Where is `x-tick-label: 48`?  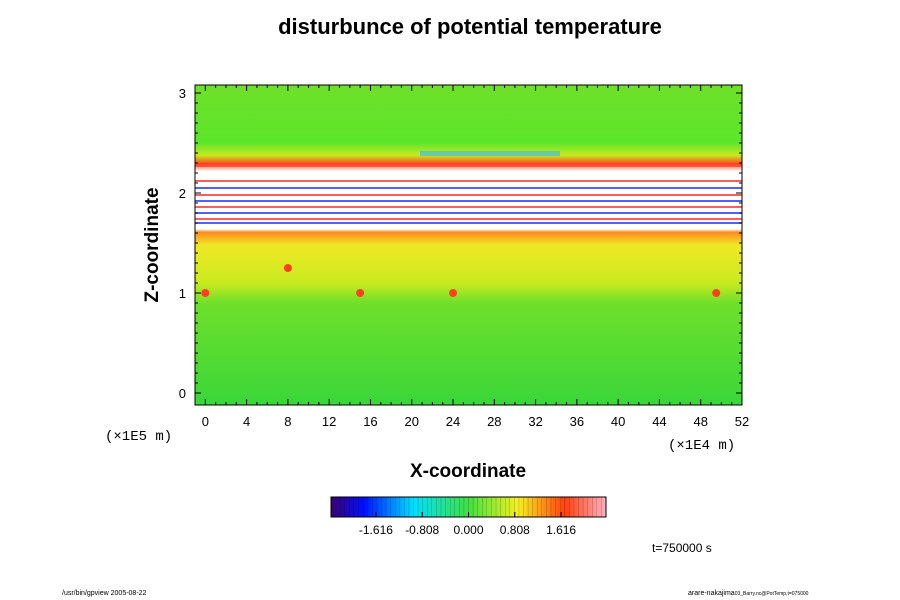
x-tick-label: 48 is located at coordinates (700, 421).